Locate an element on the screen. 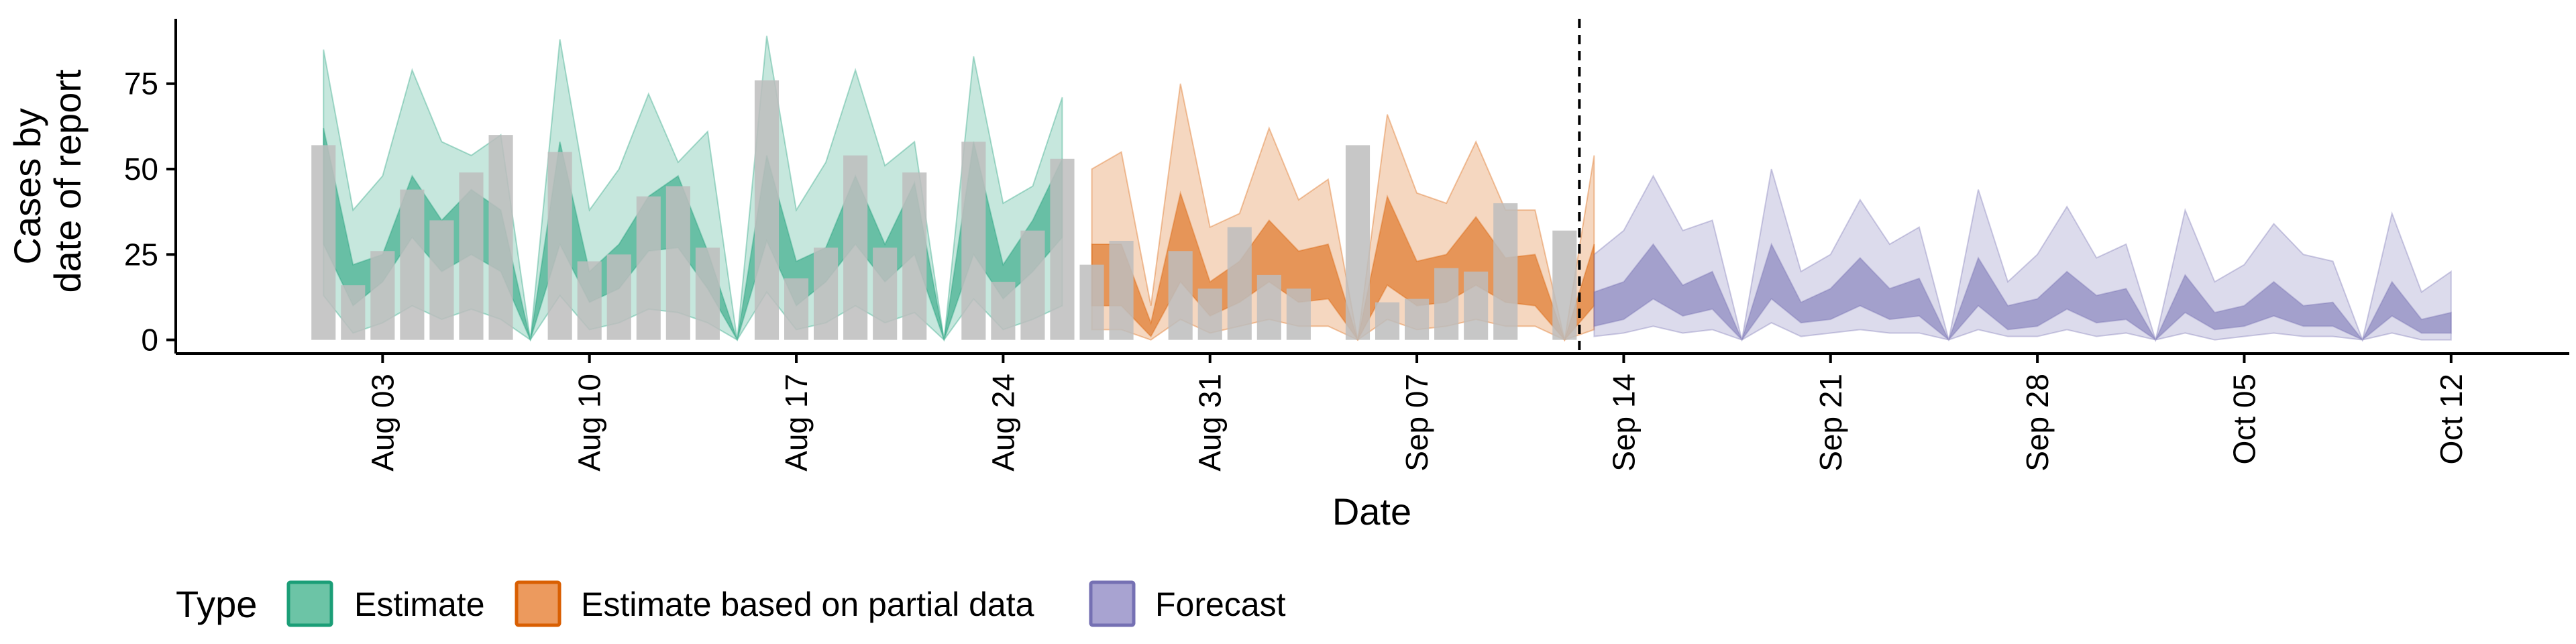 Image resolution: width=2576 pixels, height=644 pixels. x-tick-label: Aug 10 is located at coordinates (589, 423).